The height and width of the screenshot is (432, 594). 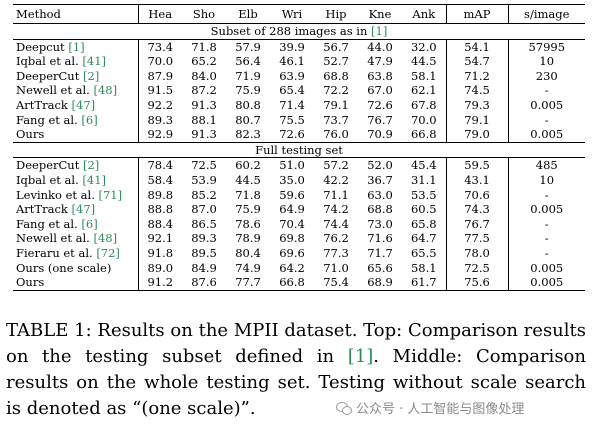 What do you see at coordinates (440, 409) in the screenshot?
I see `watermark-text: 公众号 · 人工智能与图像处理` at bounding box center [440, 409].